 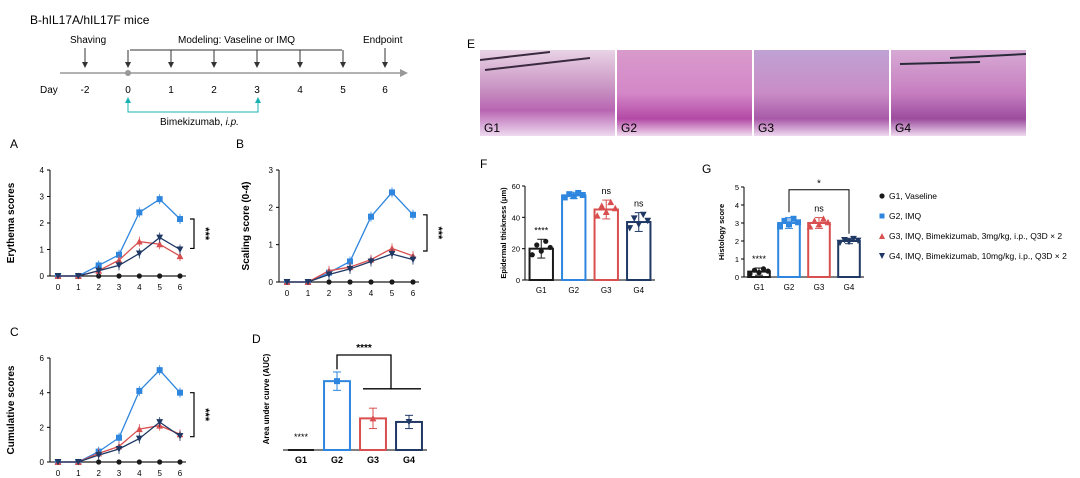 I want to click on histology-image-g1, so click(x=547, y=93).